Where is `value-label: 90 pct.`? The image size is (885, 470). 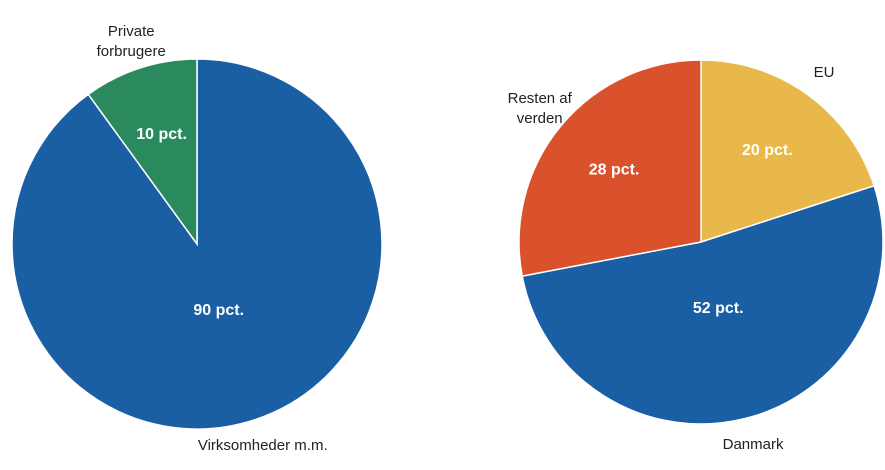 value-label: 90 pct. is located at coordinates (218, 310).